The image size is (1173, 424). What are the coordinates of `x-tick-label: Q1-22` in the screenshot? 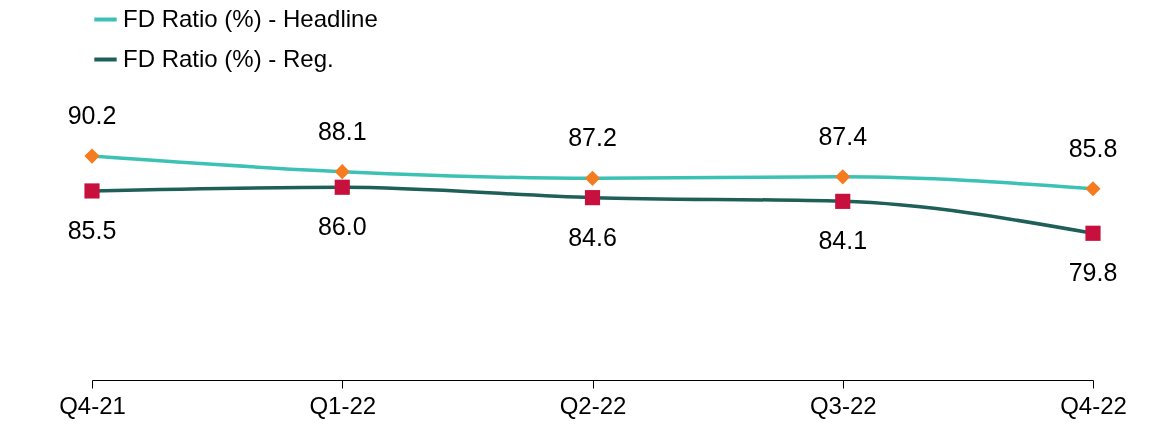 It's located at (343, 405).